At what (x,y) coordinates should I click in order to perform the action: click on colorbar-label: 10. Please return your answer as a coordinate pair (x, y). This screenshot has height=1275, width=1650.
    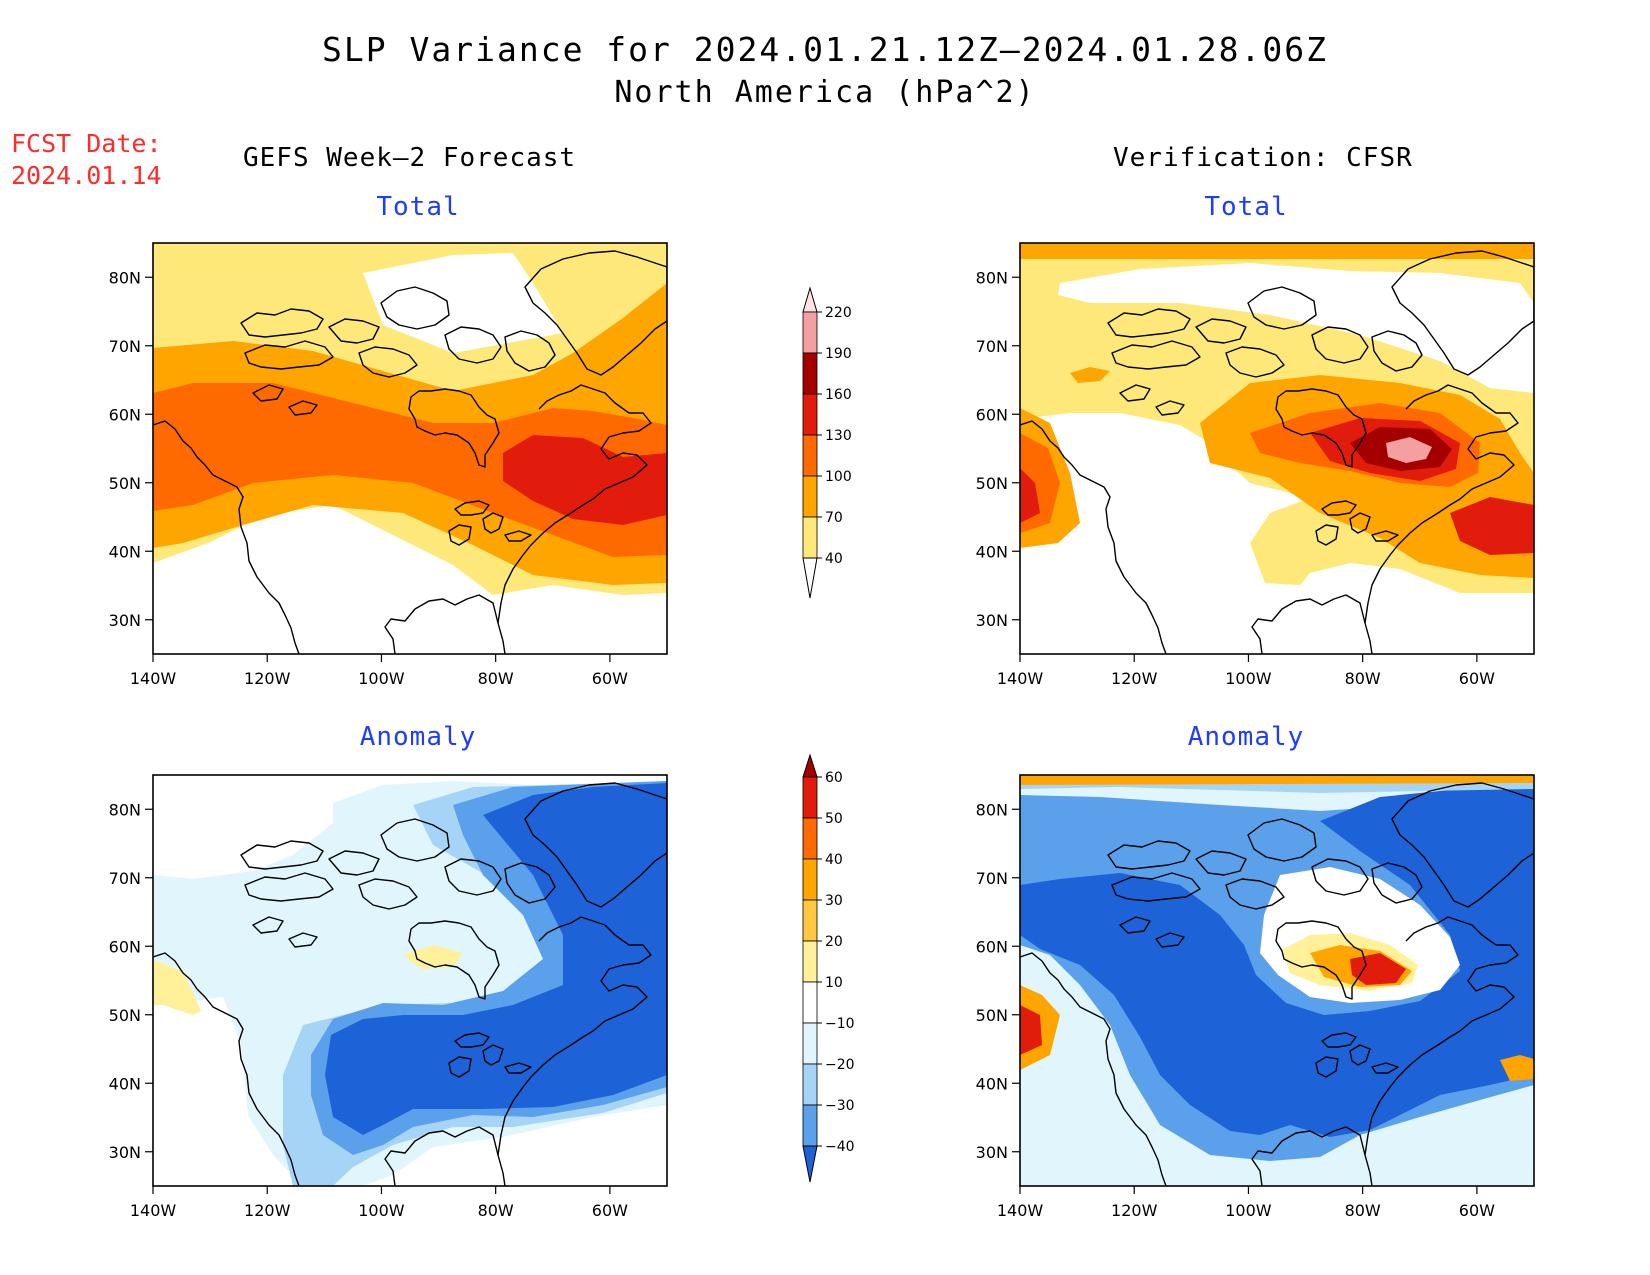
    Looking at the image, I should click on (834, 983).